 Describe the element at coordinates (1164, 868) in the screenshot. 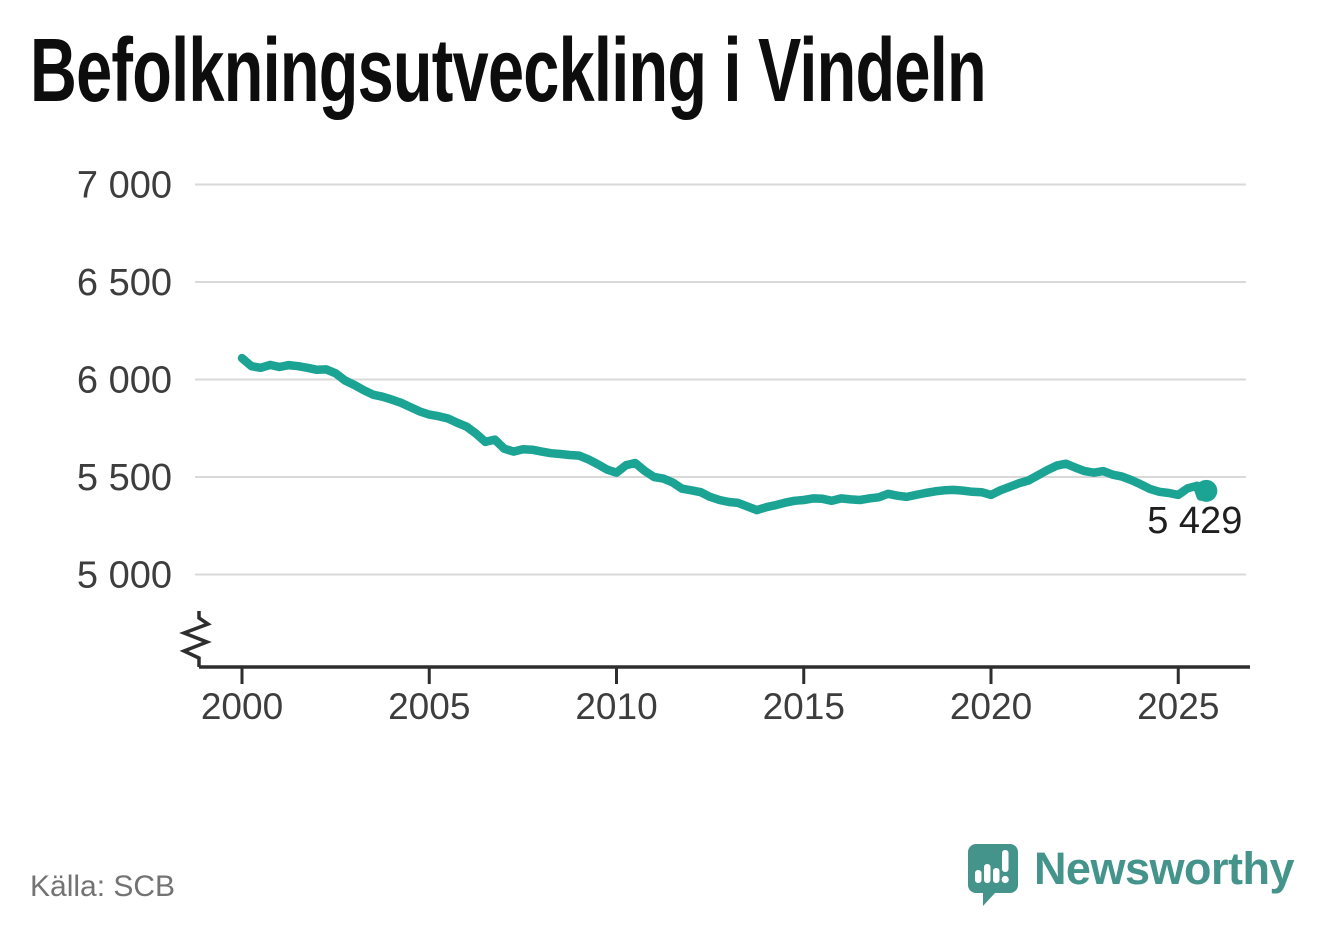

I see `newsworthy-logo-text: Newsworthy` at that location.